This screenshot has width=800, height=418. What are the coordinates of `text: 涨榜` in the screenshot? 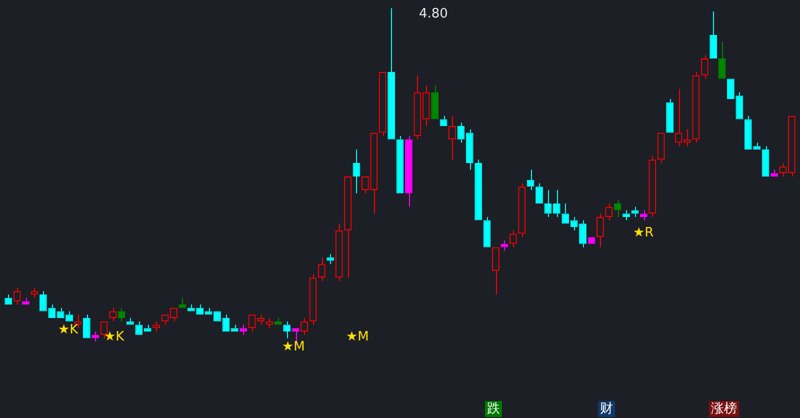 It's located at (724, 408).